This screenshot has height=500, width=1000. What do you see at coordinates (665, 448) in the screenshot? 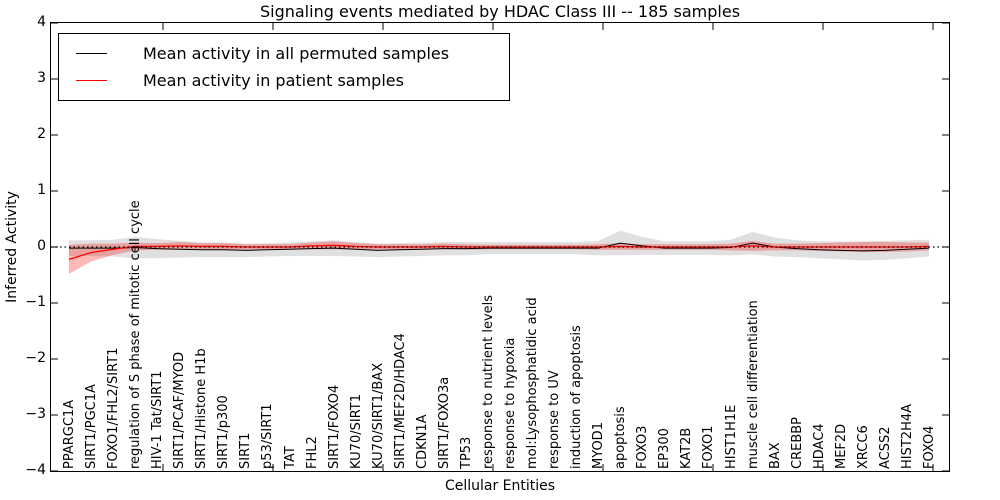
I see `x-category-label: EP300` at bounding box center [665, 448].